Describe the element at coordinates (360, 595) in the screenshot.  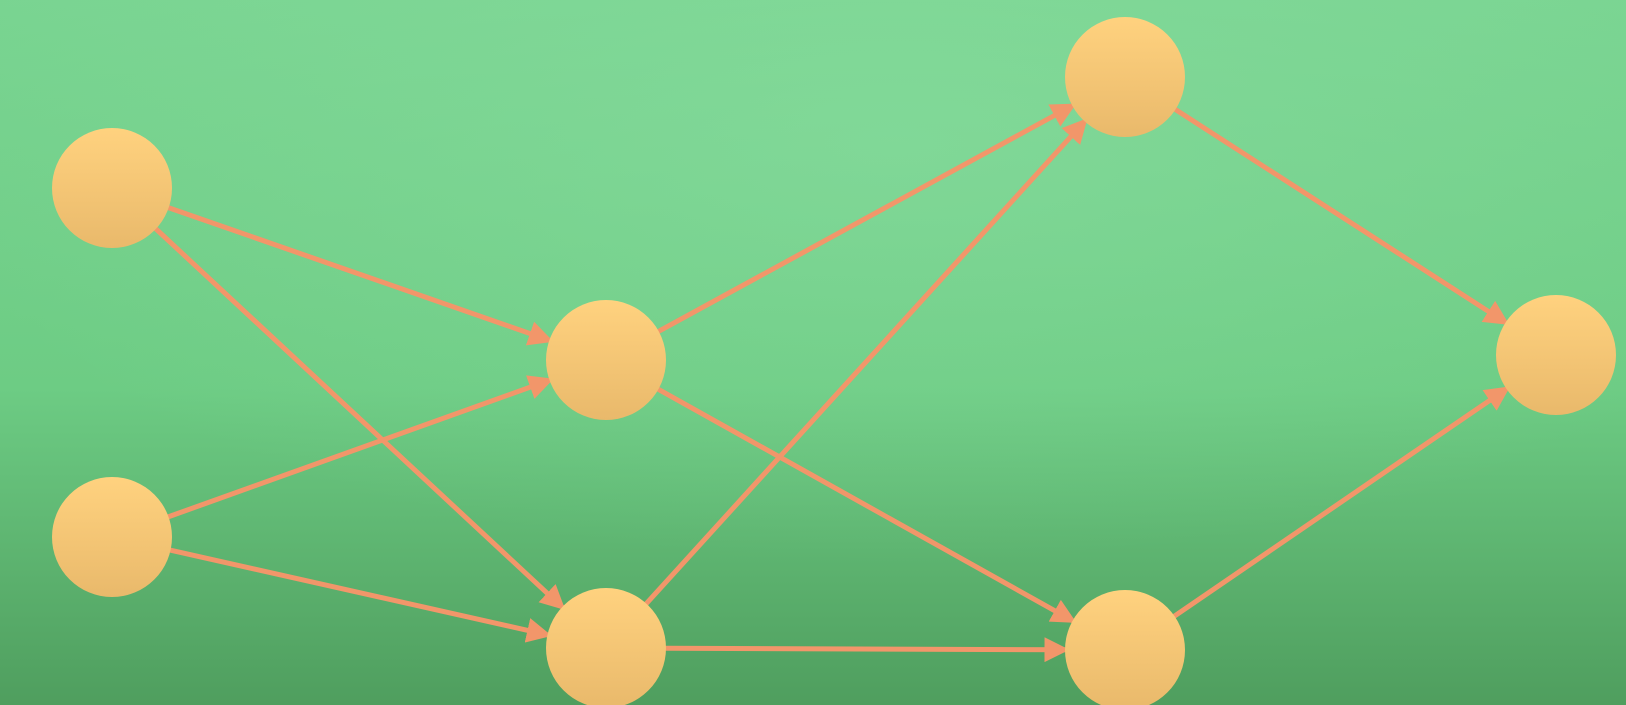
I see `edge-n2-n4` at that location.